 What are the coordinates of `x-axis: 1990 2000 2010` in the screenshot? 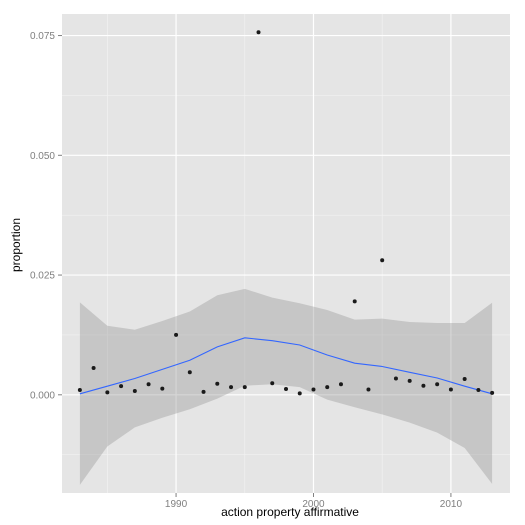 It's located at (314, 501).